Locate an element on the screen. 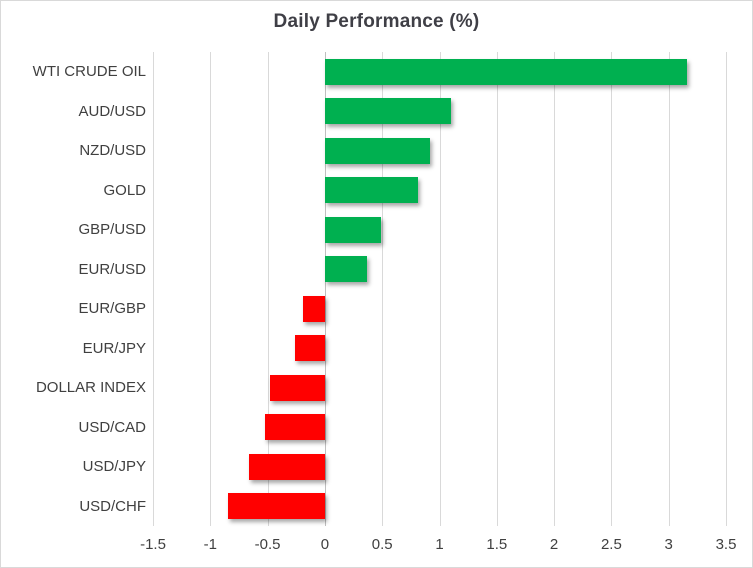  value-axis: -1.5 -1 -0.5 0 0.5 1 1.5 2 2.5 3 3.5 is located at coordinates (376, 549).